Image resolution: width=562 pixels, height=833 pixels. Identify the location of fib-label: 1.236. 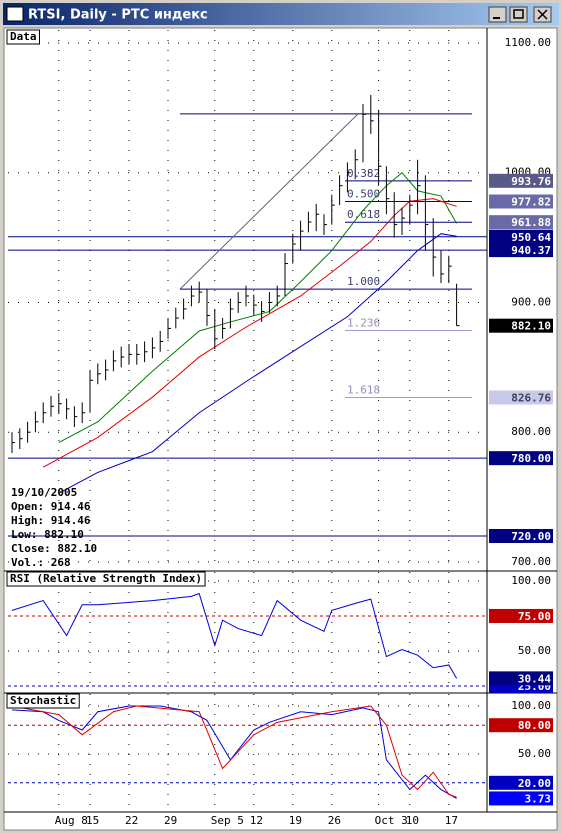
(363, 323).